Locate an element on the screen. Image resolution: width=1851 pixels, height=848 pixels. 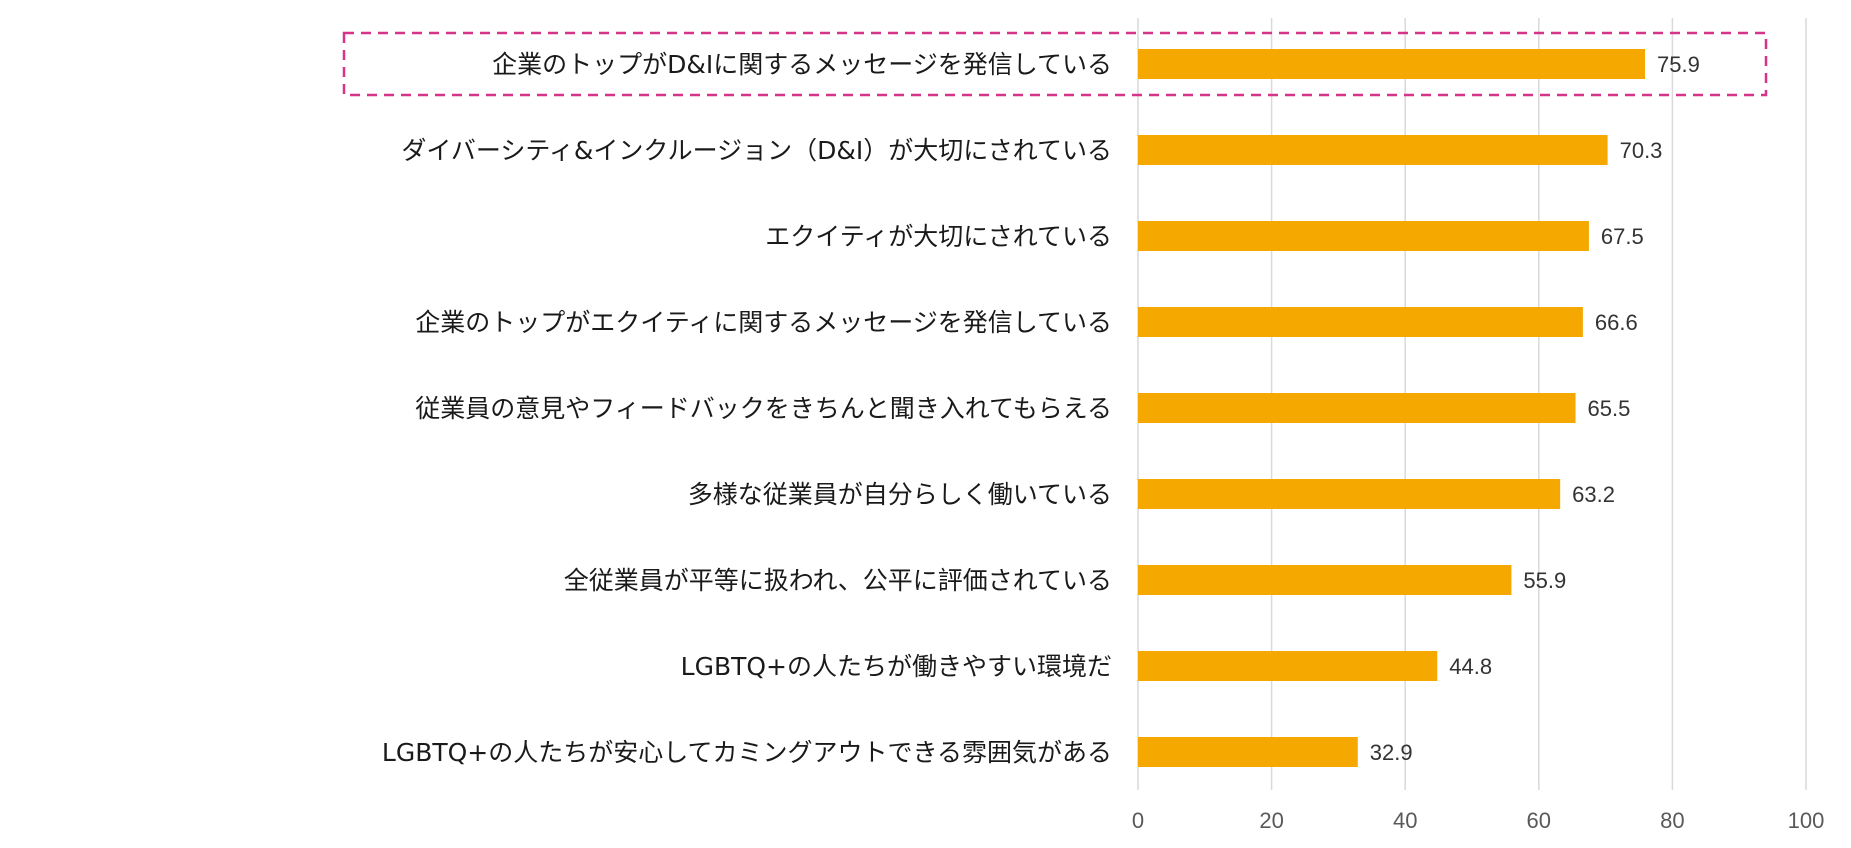
data-label: 70.3 is located at coordinates (1641, 150).